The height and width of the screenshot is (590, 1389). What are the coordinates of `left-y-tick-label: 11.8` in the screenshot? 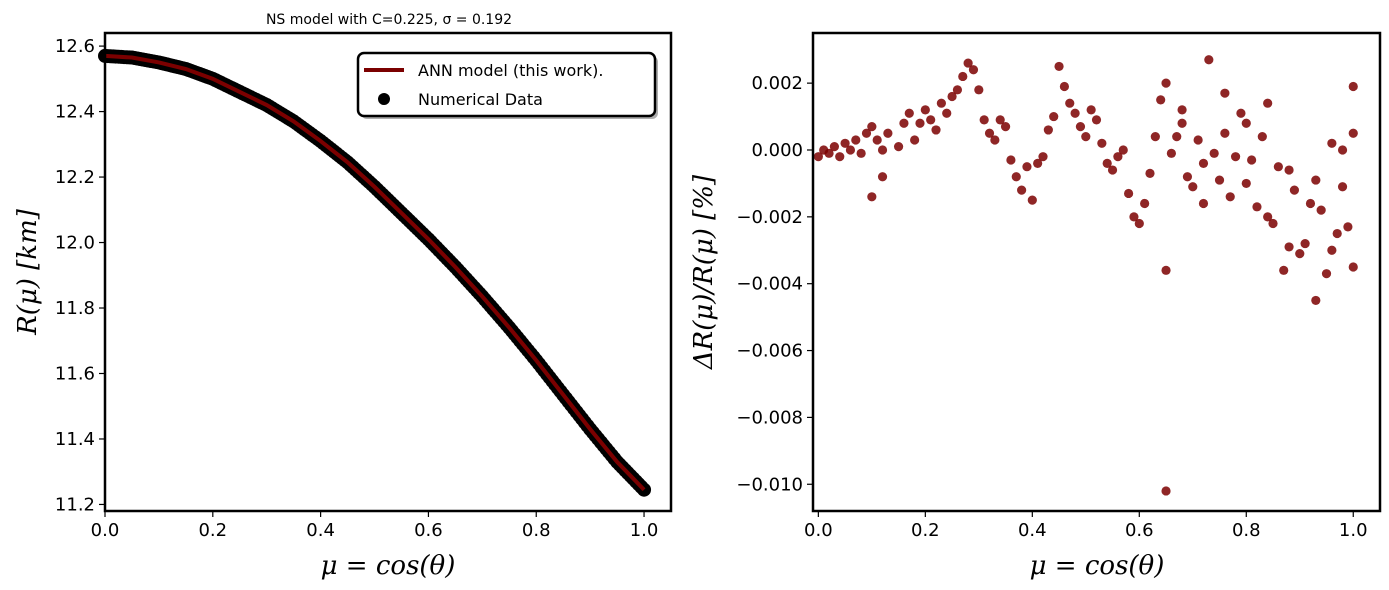 It's located at (75, 308).